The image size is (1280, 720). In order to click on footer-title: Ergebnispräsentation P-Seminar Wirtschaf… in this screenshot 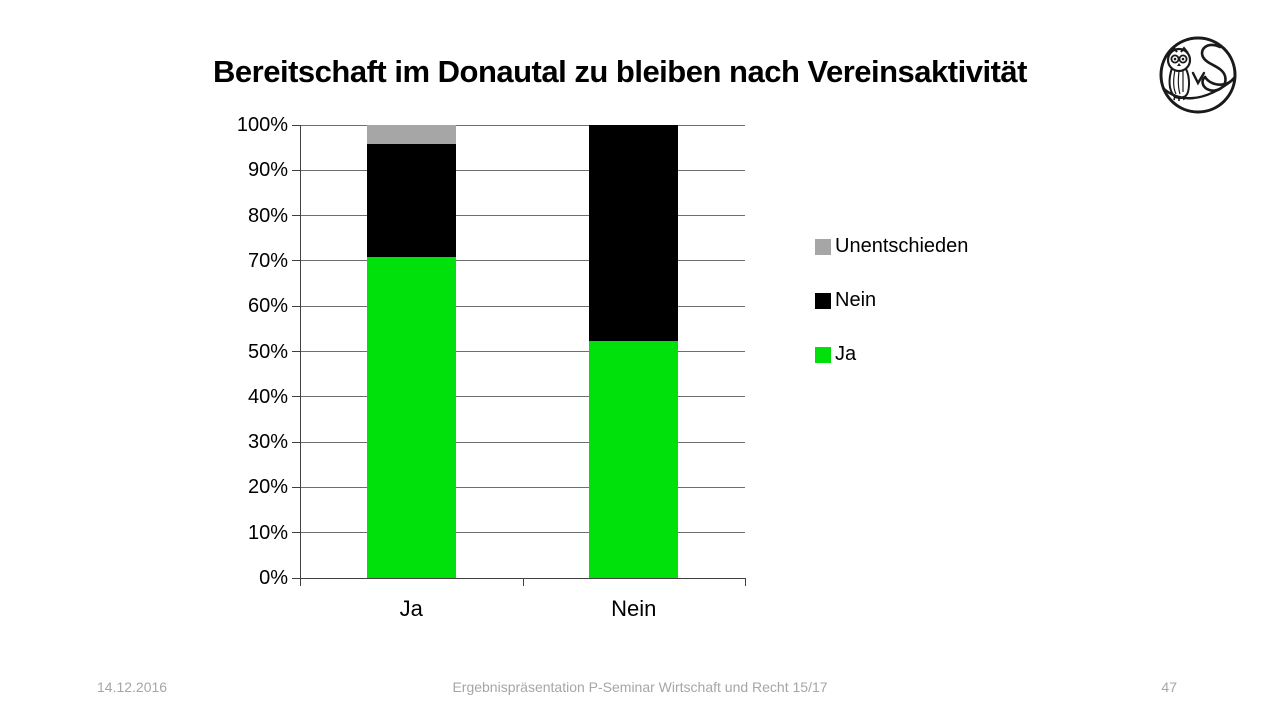, I will do `click(640, 687)`.